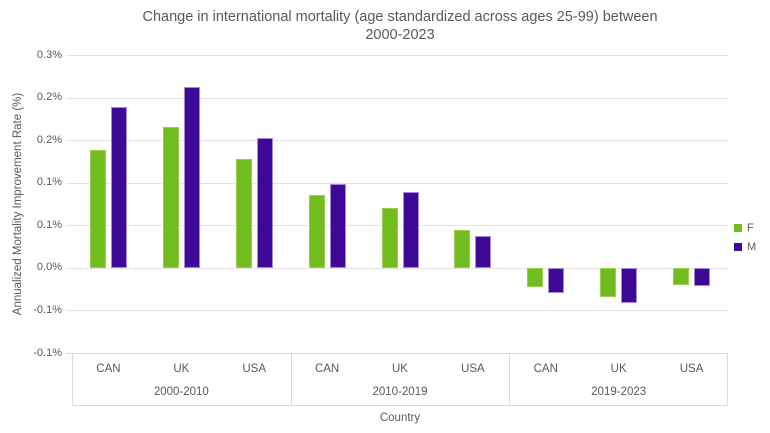  I want to click on bar-m-uk-2010-2019, so click(410, 230).